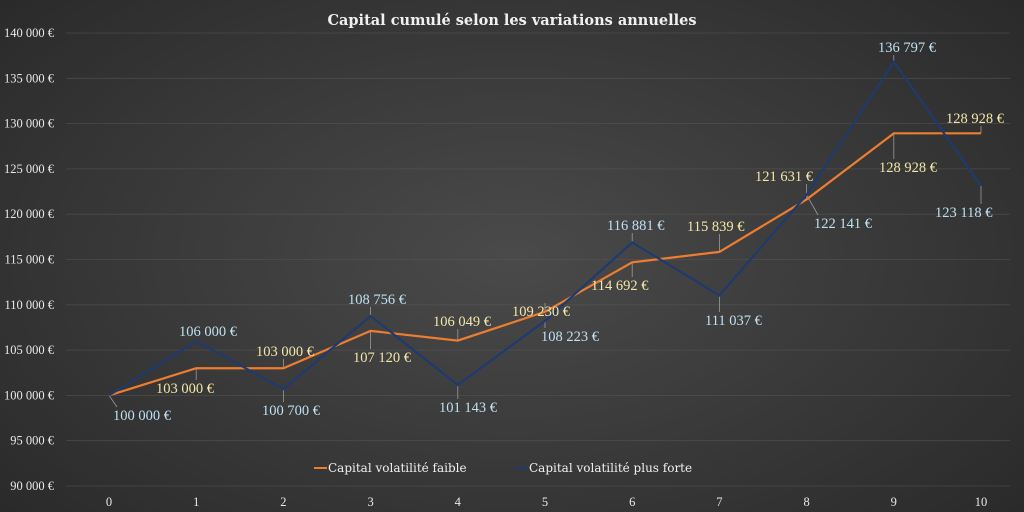 This screenshot has width=1024, height=512. I want to click on data-label: 114 692 €, so click(620, 286).